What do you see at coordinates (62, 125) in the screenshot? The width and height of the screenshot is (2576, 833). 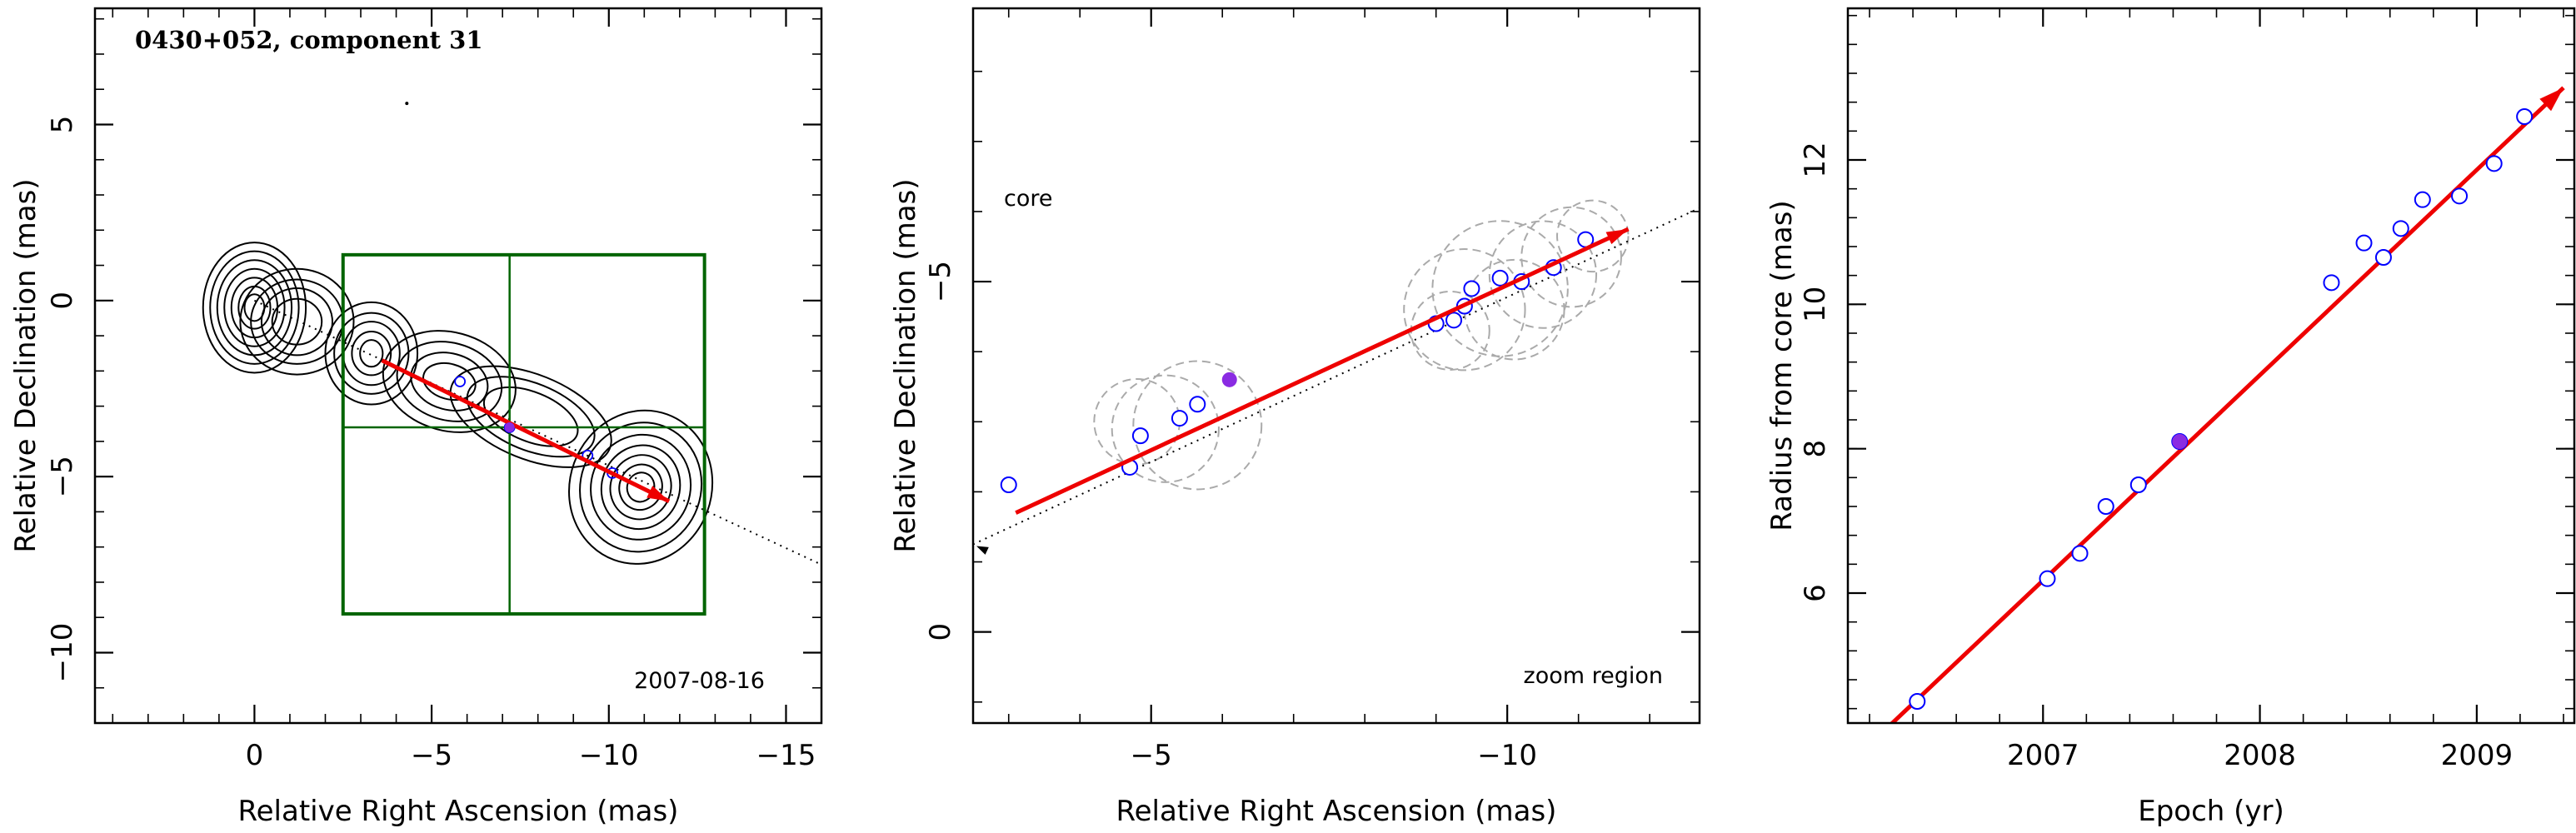 I see `left-y-tick-label: 5` at bounding box center [62, 125].